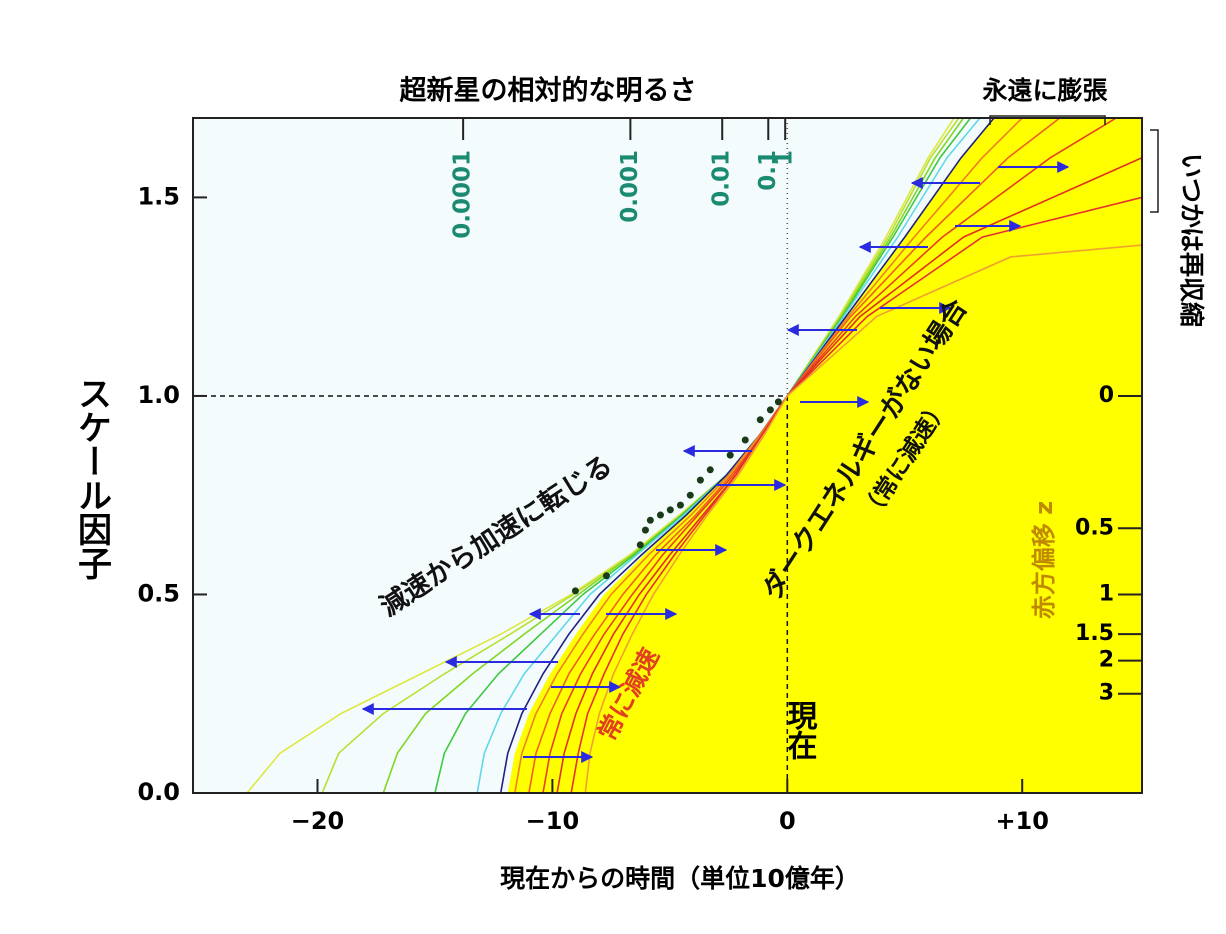 The height and width of the screenshot is (934, 1226). Describe the element at coordinates (1044, 560) in the screenshot. I see `y2-axis-label: 赤方偏移 z` at that location.